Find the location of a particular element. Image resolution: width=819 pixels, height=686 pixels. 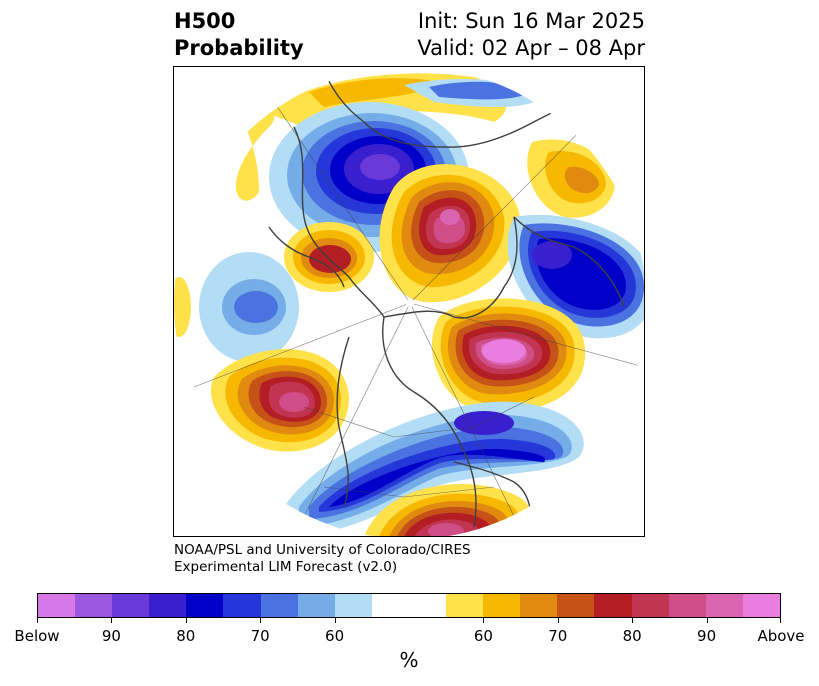

title-left: H500 Probability is located at coordinates (239, 35).